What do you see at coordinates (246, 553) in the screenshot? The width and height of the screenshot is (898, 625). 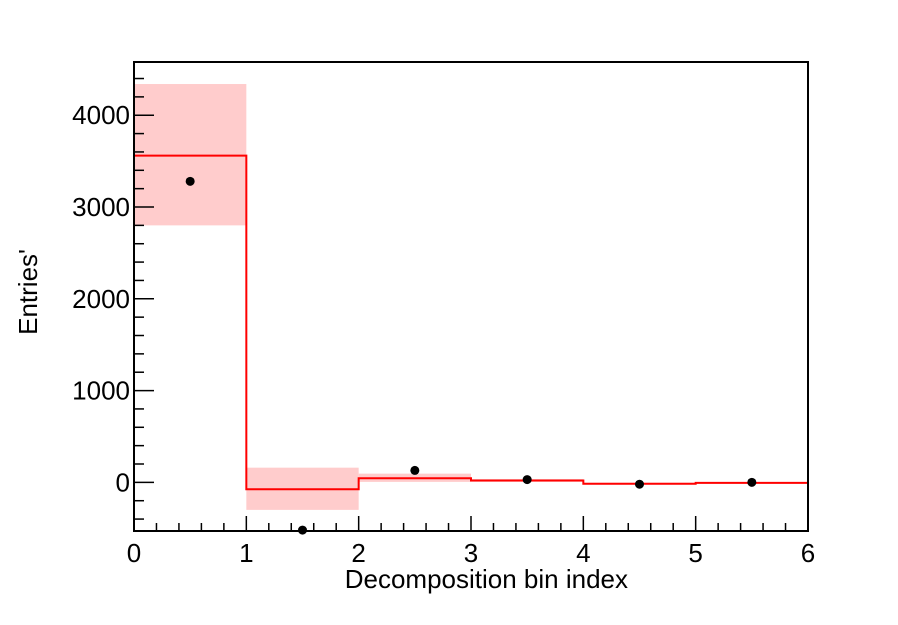 I see `x-tick-label: 1` at bounding box center [246, 553].